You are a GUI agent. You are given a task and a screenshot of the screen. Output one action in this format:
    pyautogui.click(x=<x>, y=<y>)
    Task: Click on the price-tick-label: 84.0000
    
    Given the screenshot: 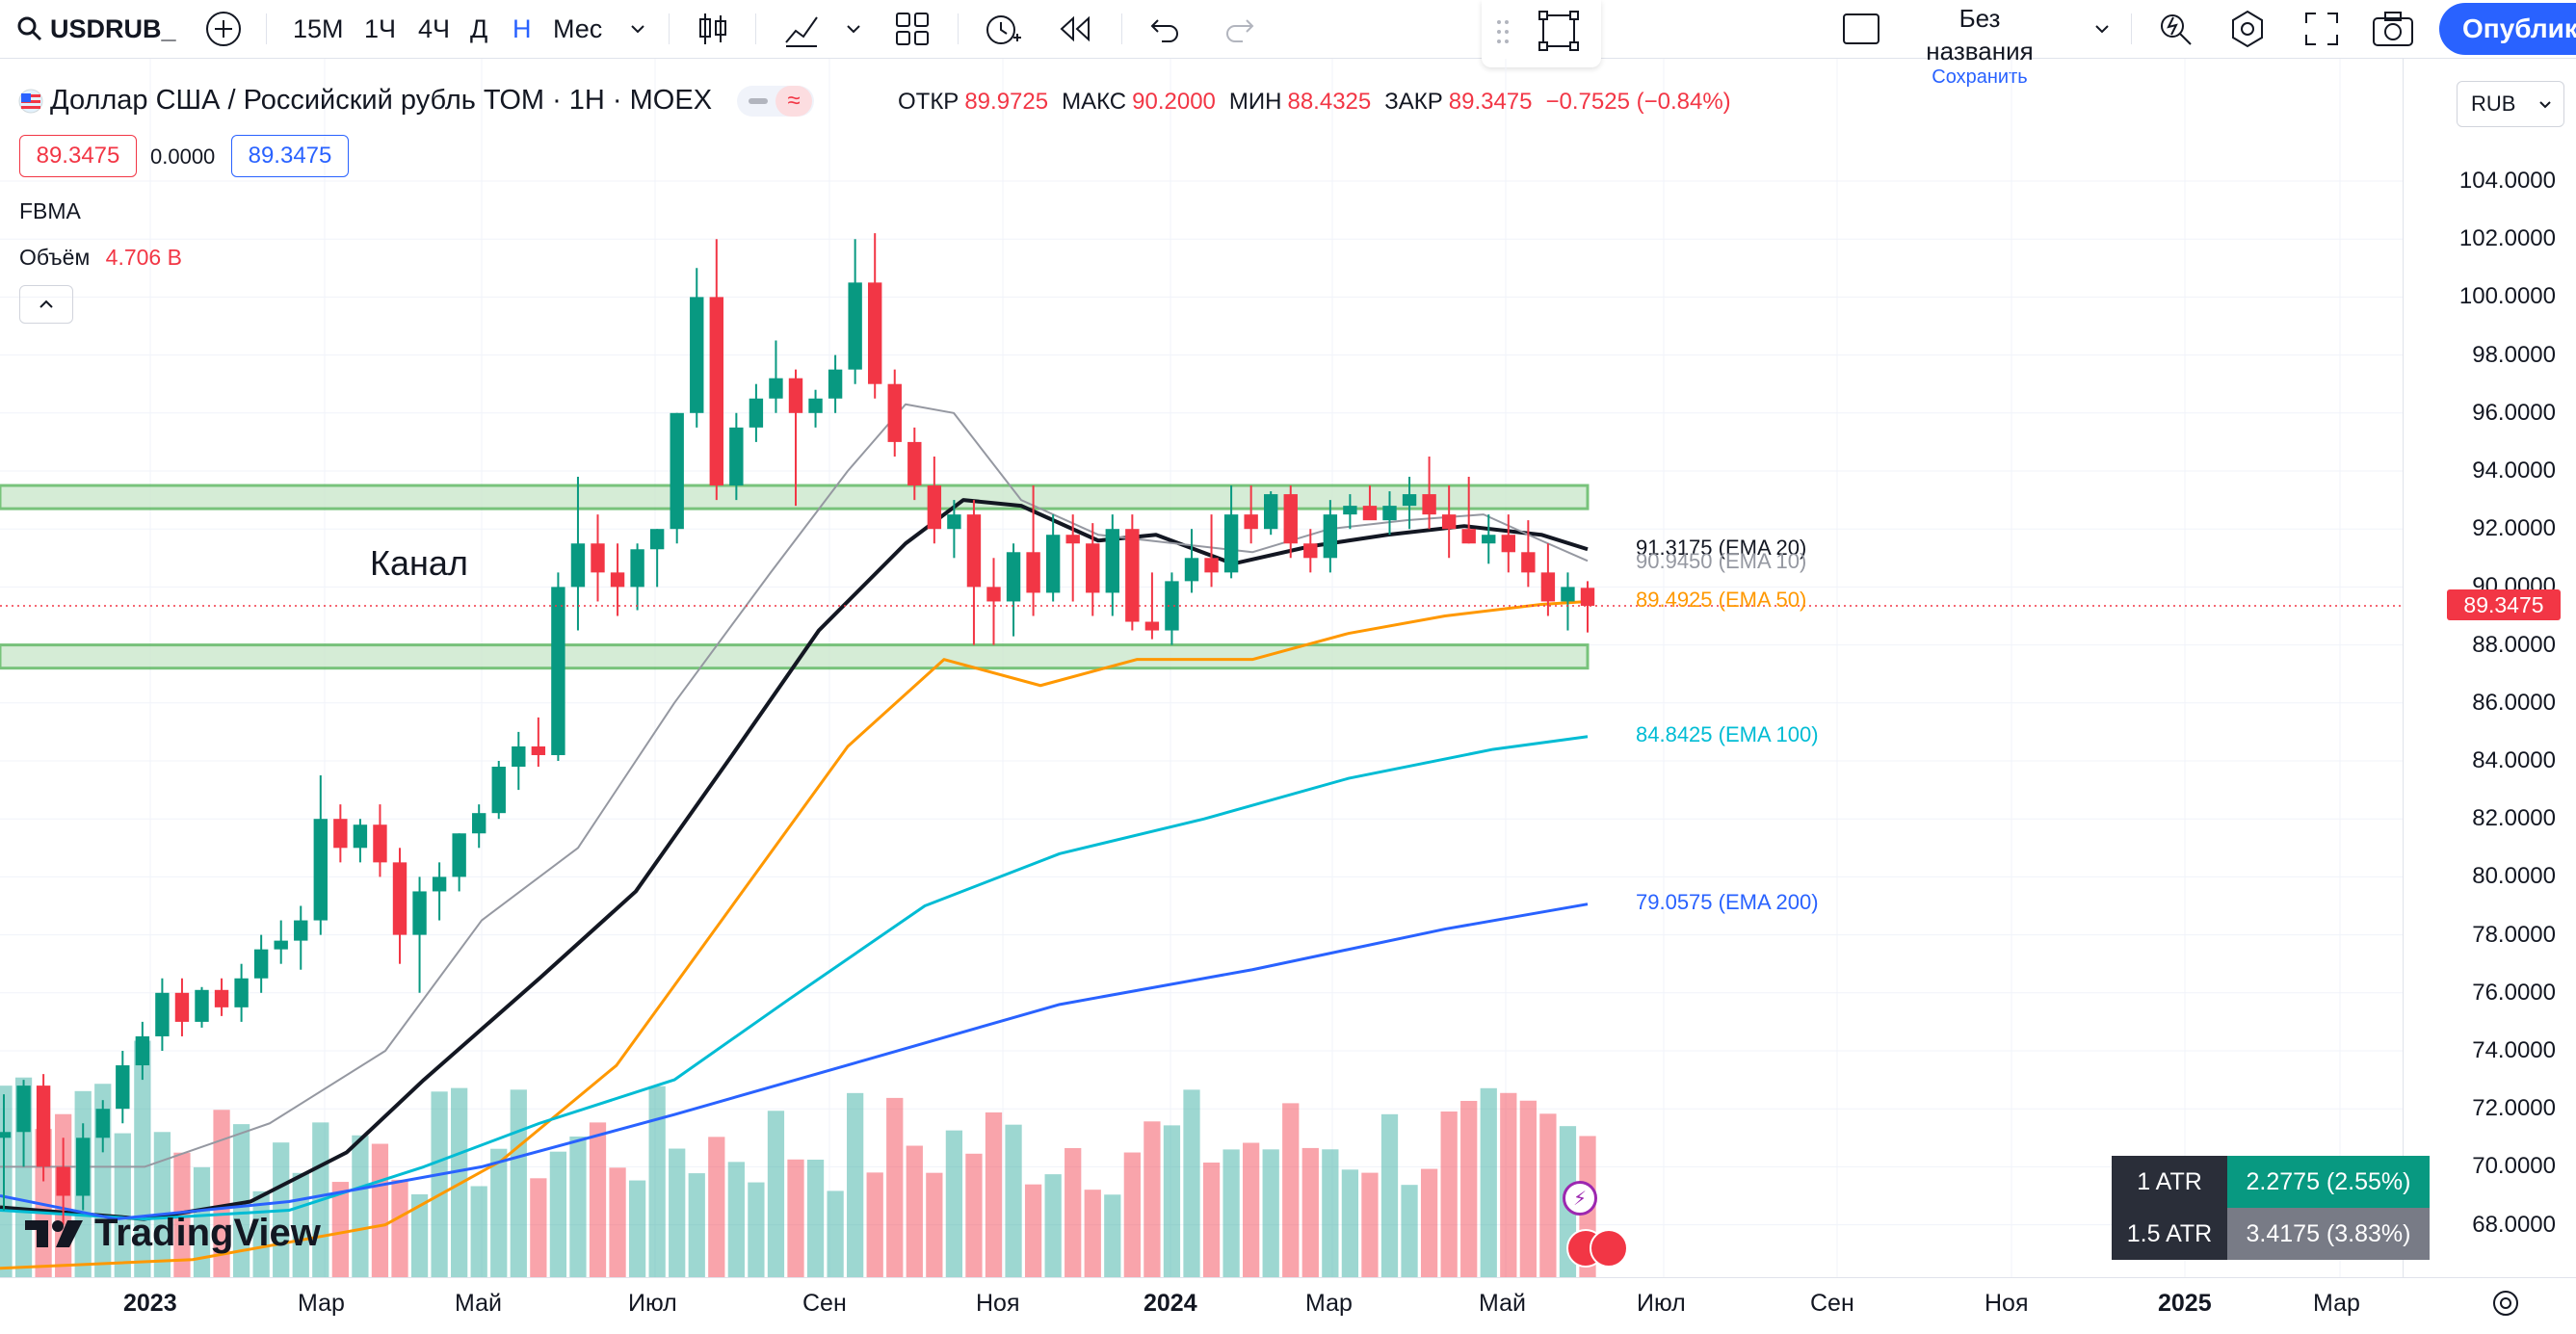 What is the action you would take?
    pyautogui.click(x=2514, y=760)
    